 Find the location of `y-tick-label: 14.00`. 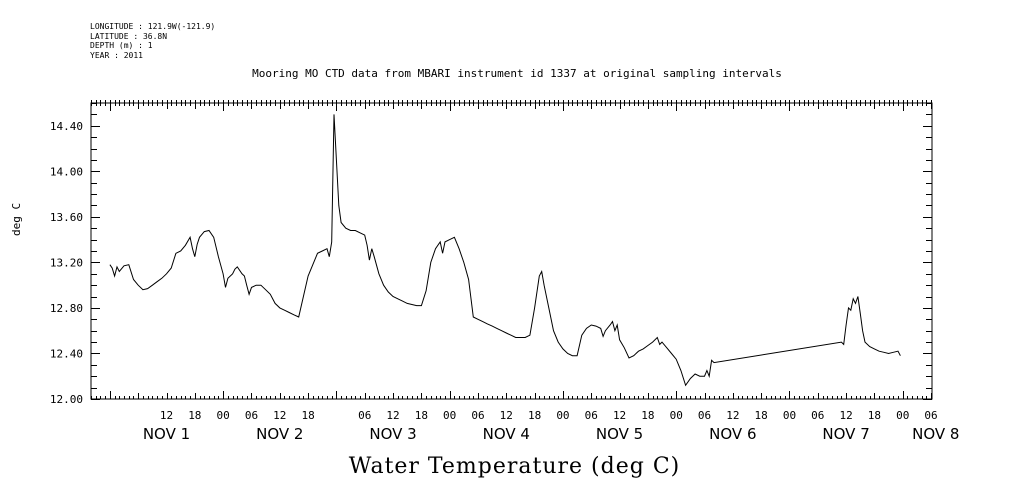

y-tick-label: 14.00 is located at coordinates (66, 171).